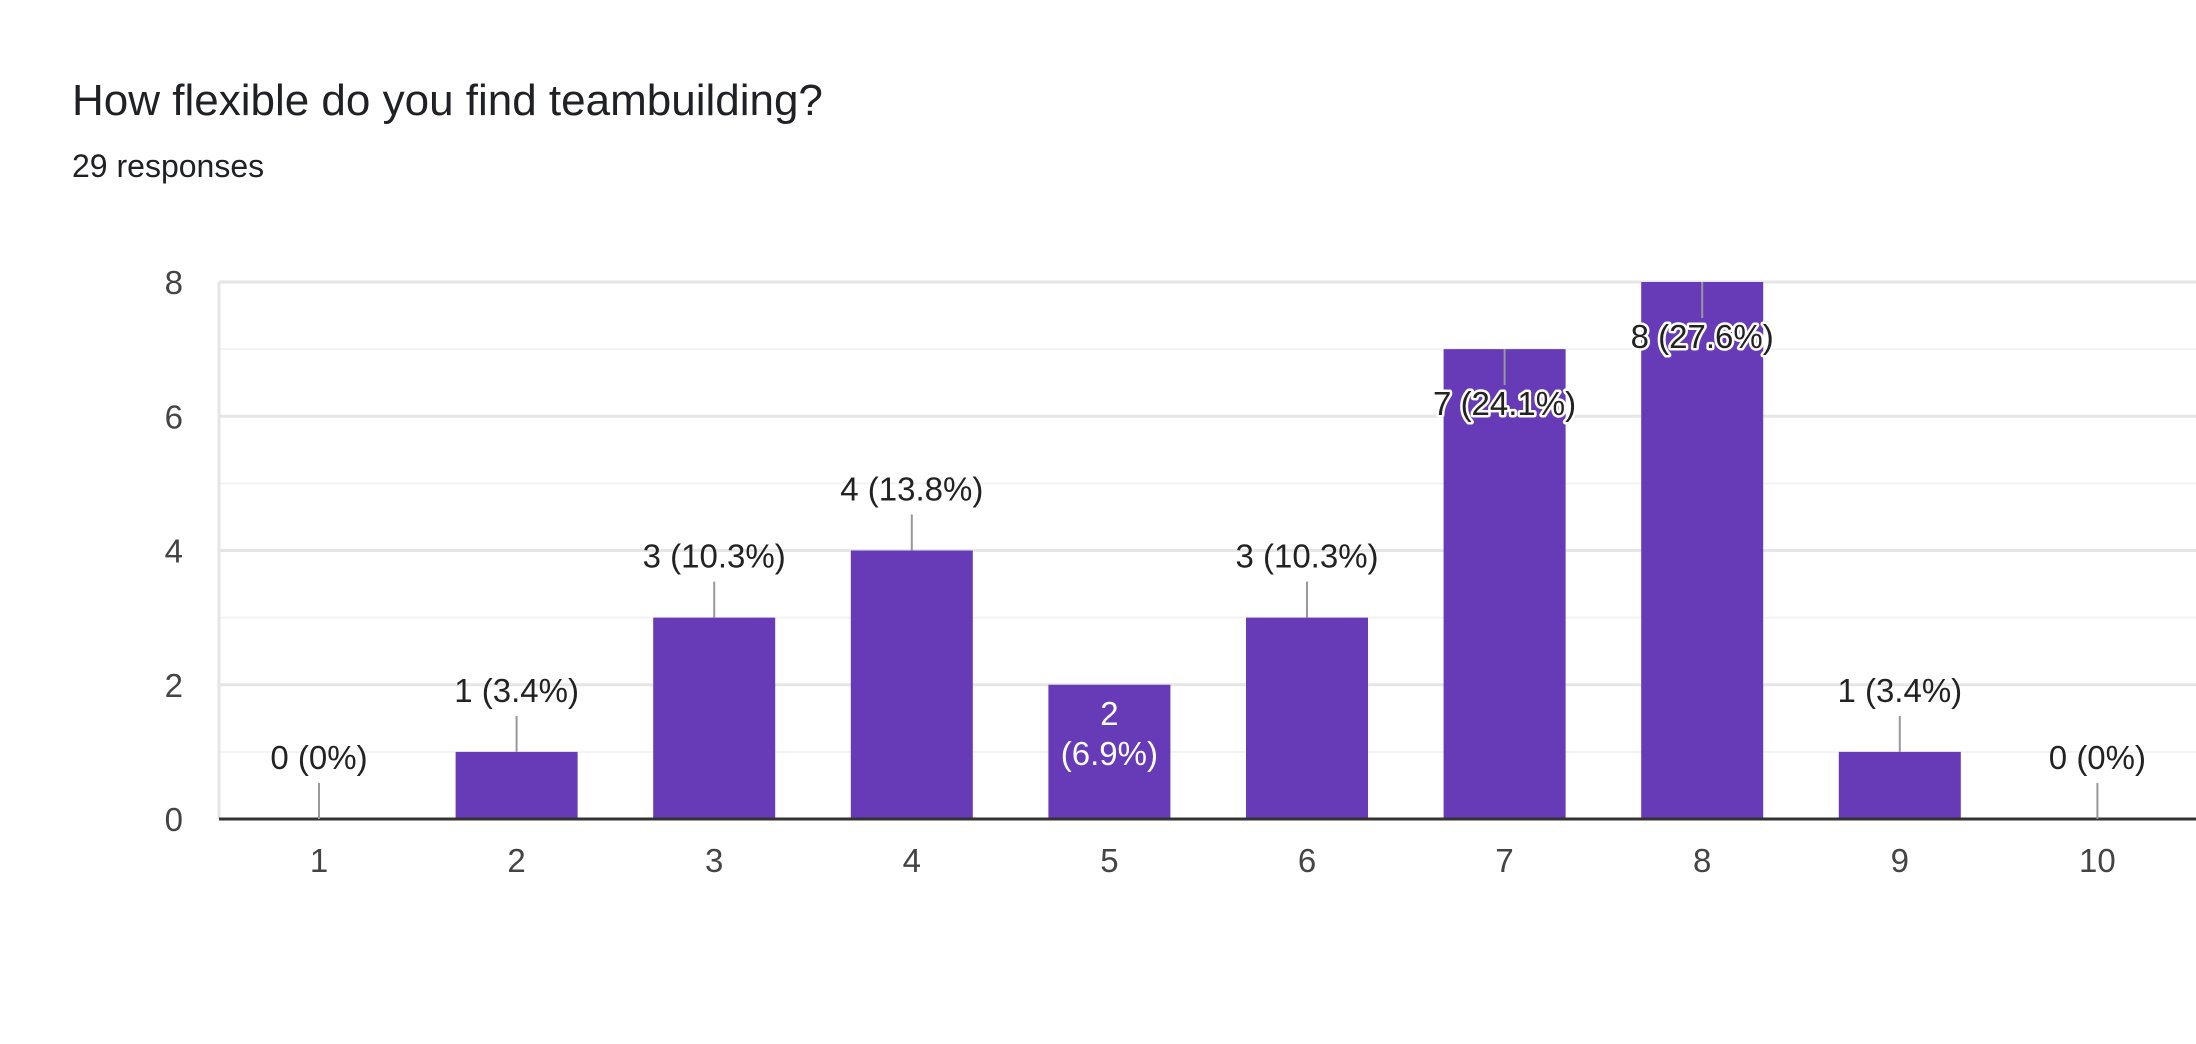 The width and height of the screenshot is (2196, 1044). What do you see at coordinates (1213, 860) in the screenshot?
I see `x-axis-ticks: 1 2 3 4 5 6 7 8 9 10` at bounding box center [1213, 860].